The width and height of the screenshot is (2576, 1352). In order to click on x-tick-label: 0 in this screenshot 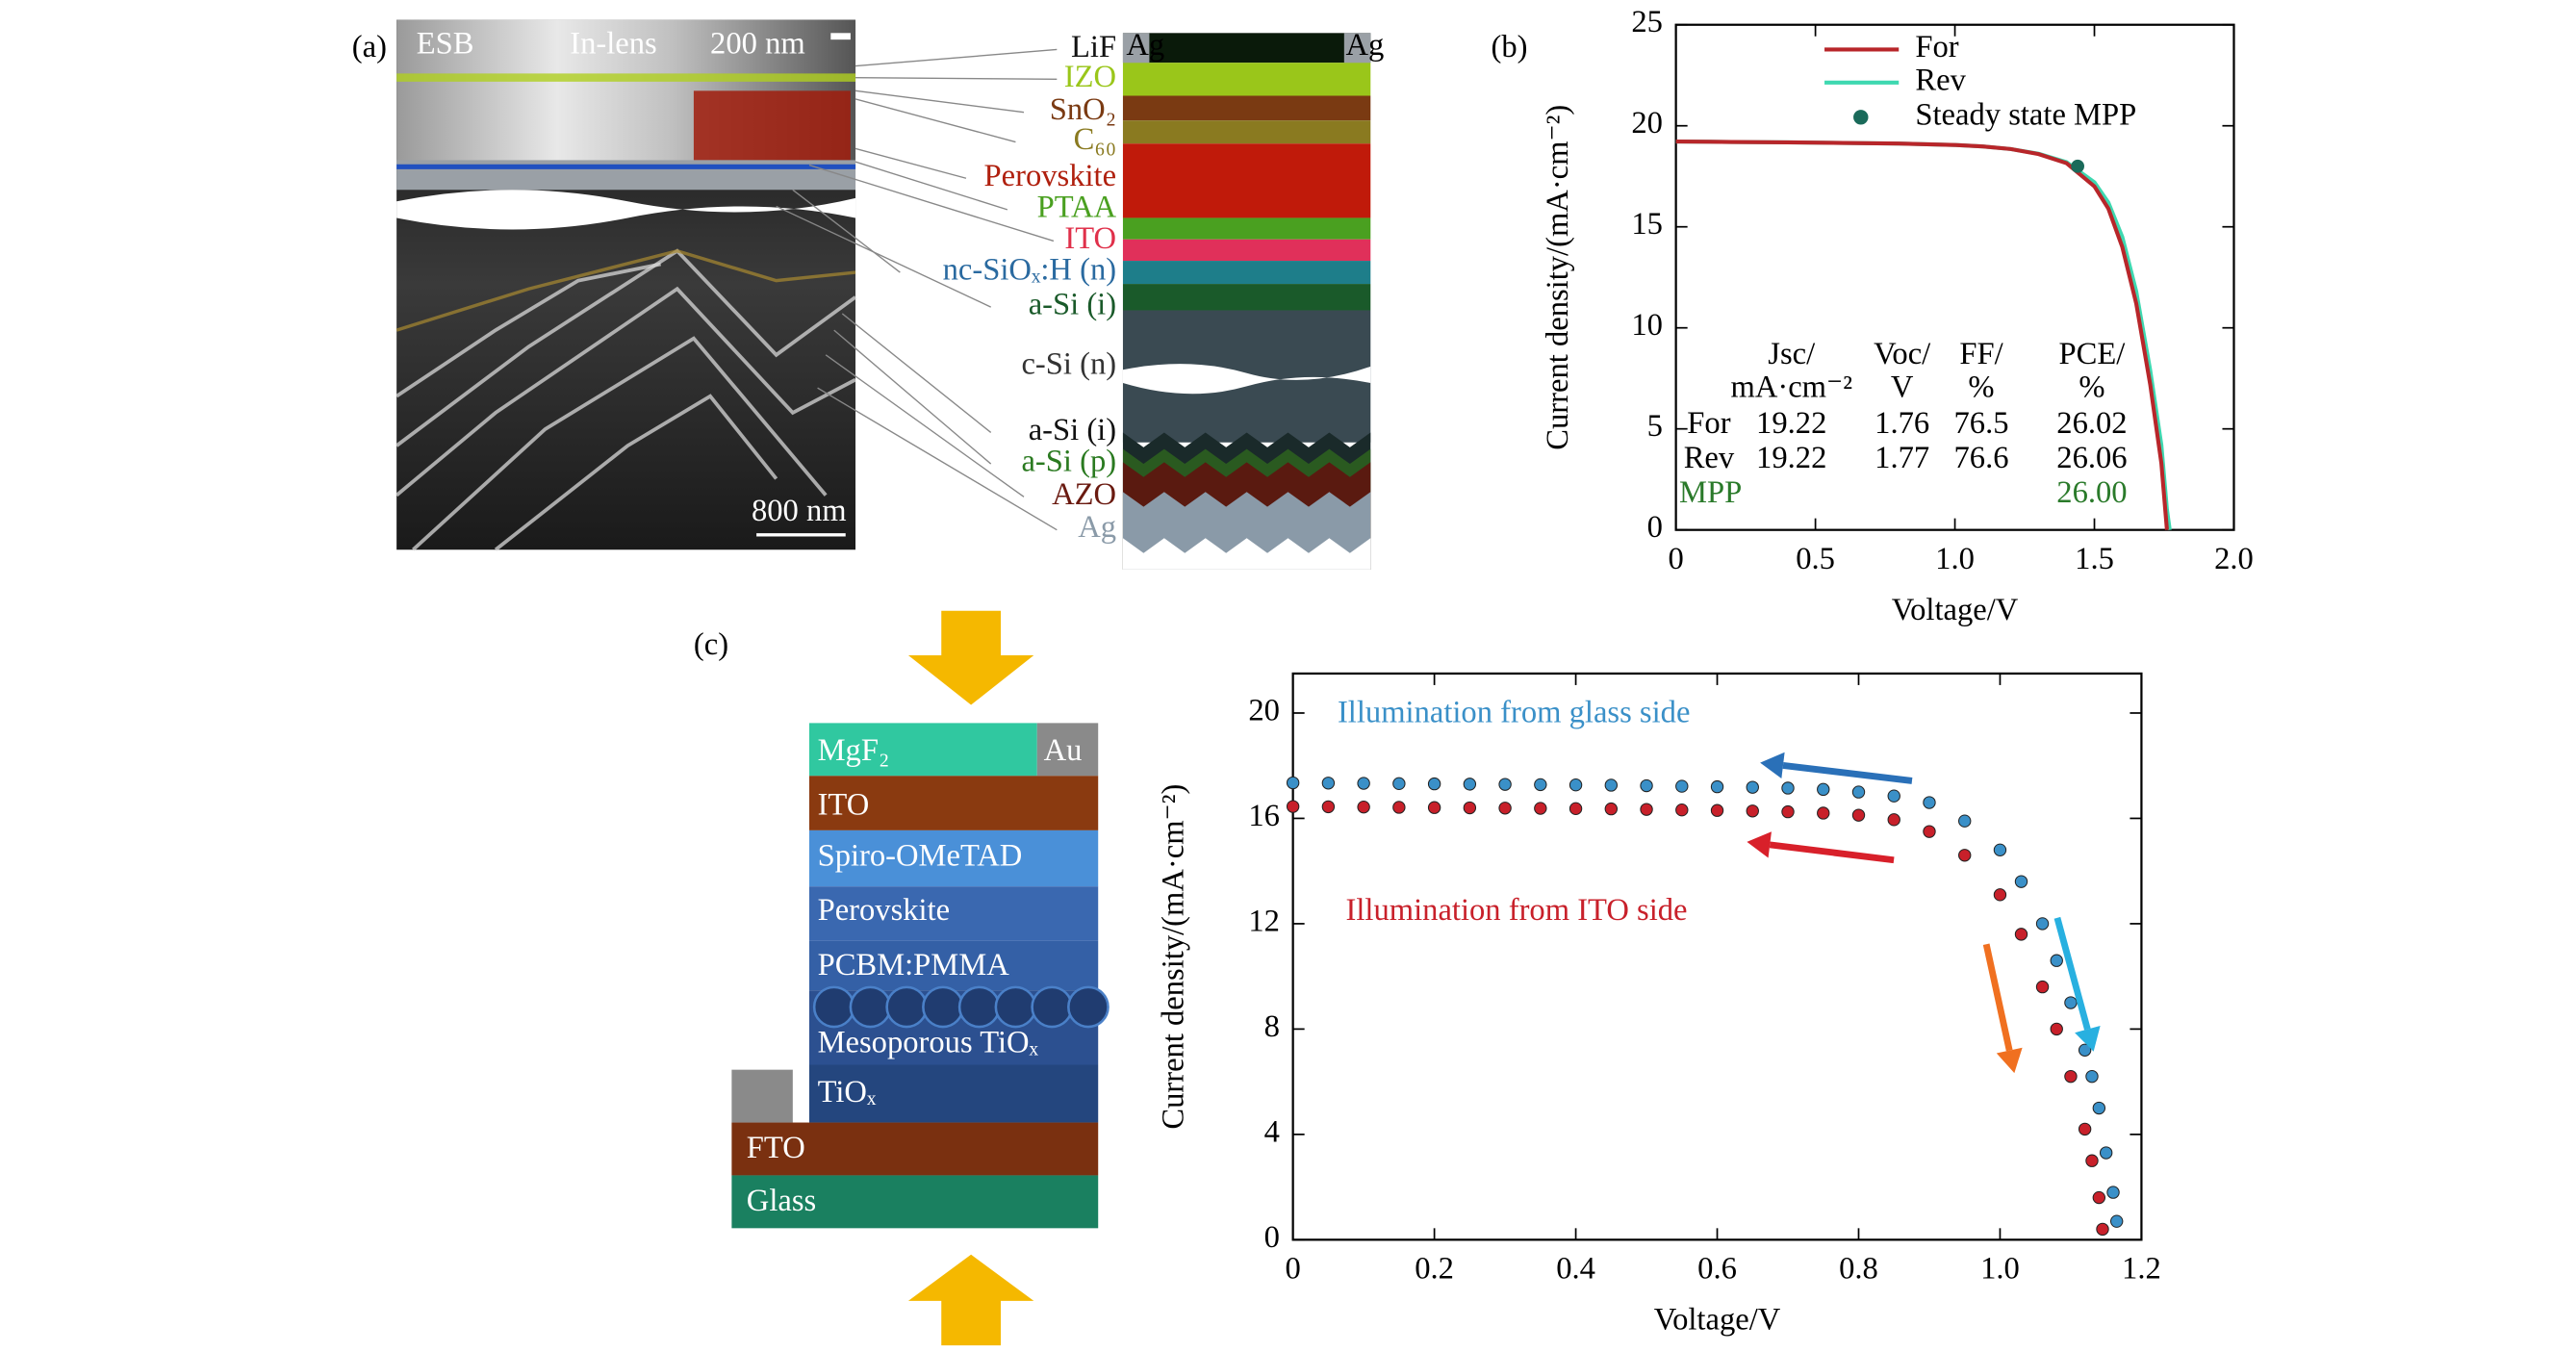, I will do `click(1292, 1268)`.